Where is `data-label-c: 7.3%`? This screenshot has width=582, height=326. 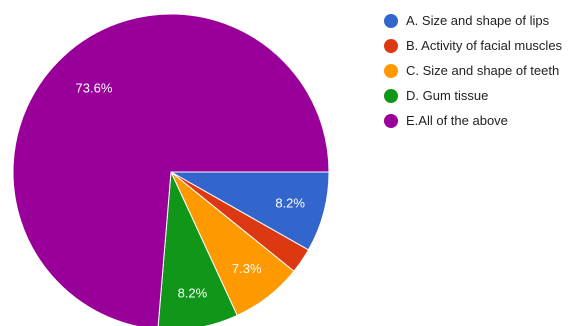 data-label-c: 7.3% is located at coordinates (247, 268).